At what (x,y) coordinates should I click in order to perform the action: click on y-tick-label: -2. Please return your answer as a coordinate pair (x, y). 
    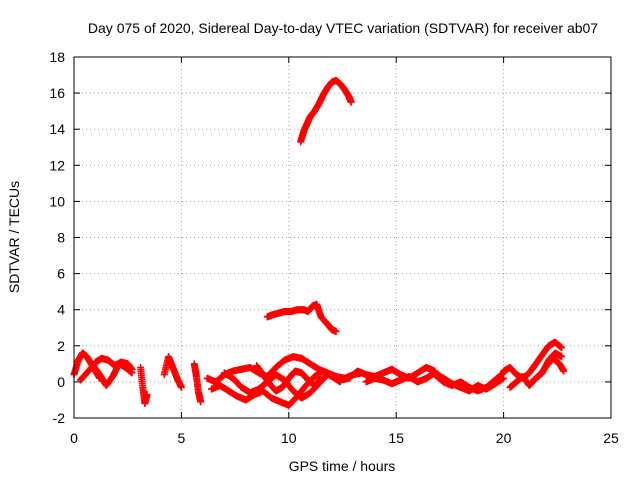
    Looking at the image, I should click on (59, 418).